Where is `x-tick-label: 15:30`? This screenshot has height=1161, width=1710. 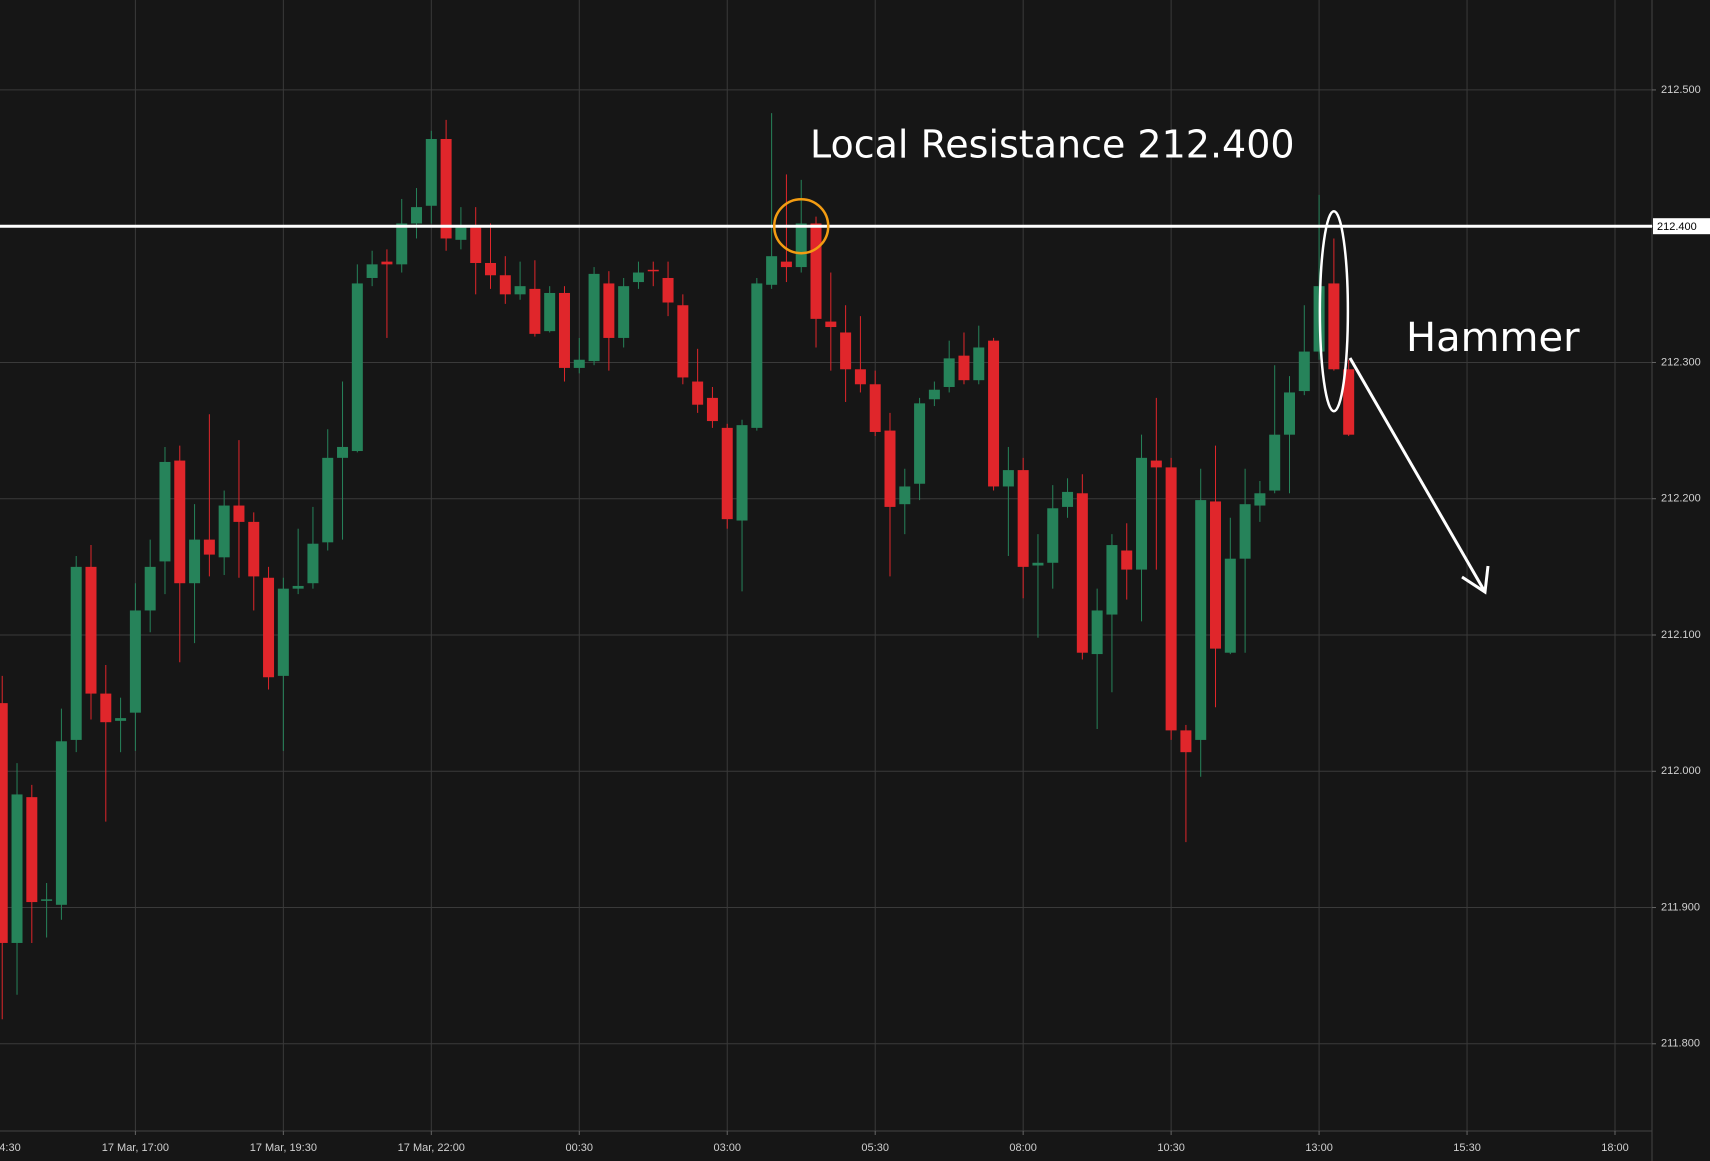
x-tick-label: 15:30 is located at coordinates (1467, 1148).